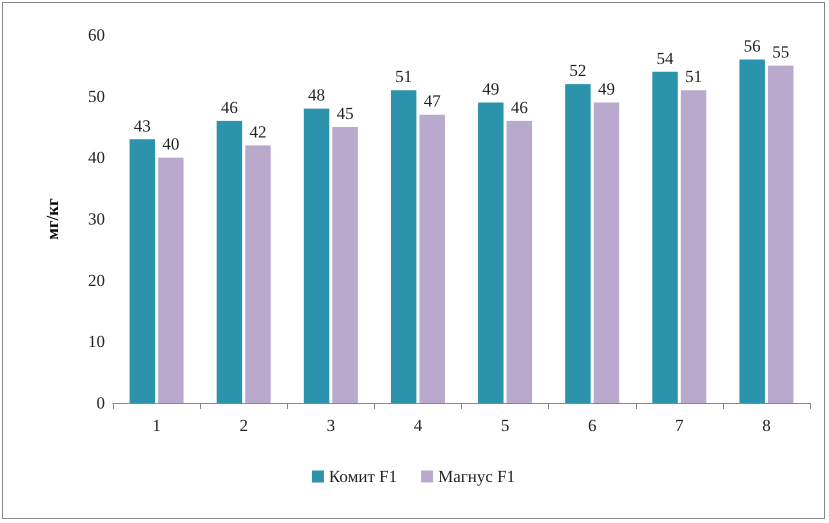 Image resolution: width=829 pixels, height=523 pixels. I want to click on y-tick-label: 10, so click(96, 342).